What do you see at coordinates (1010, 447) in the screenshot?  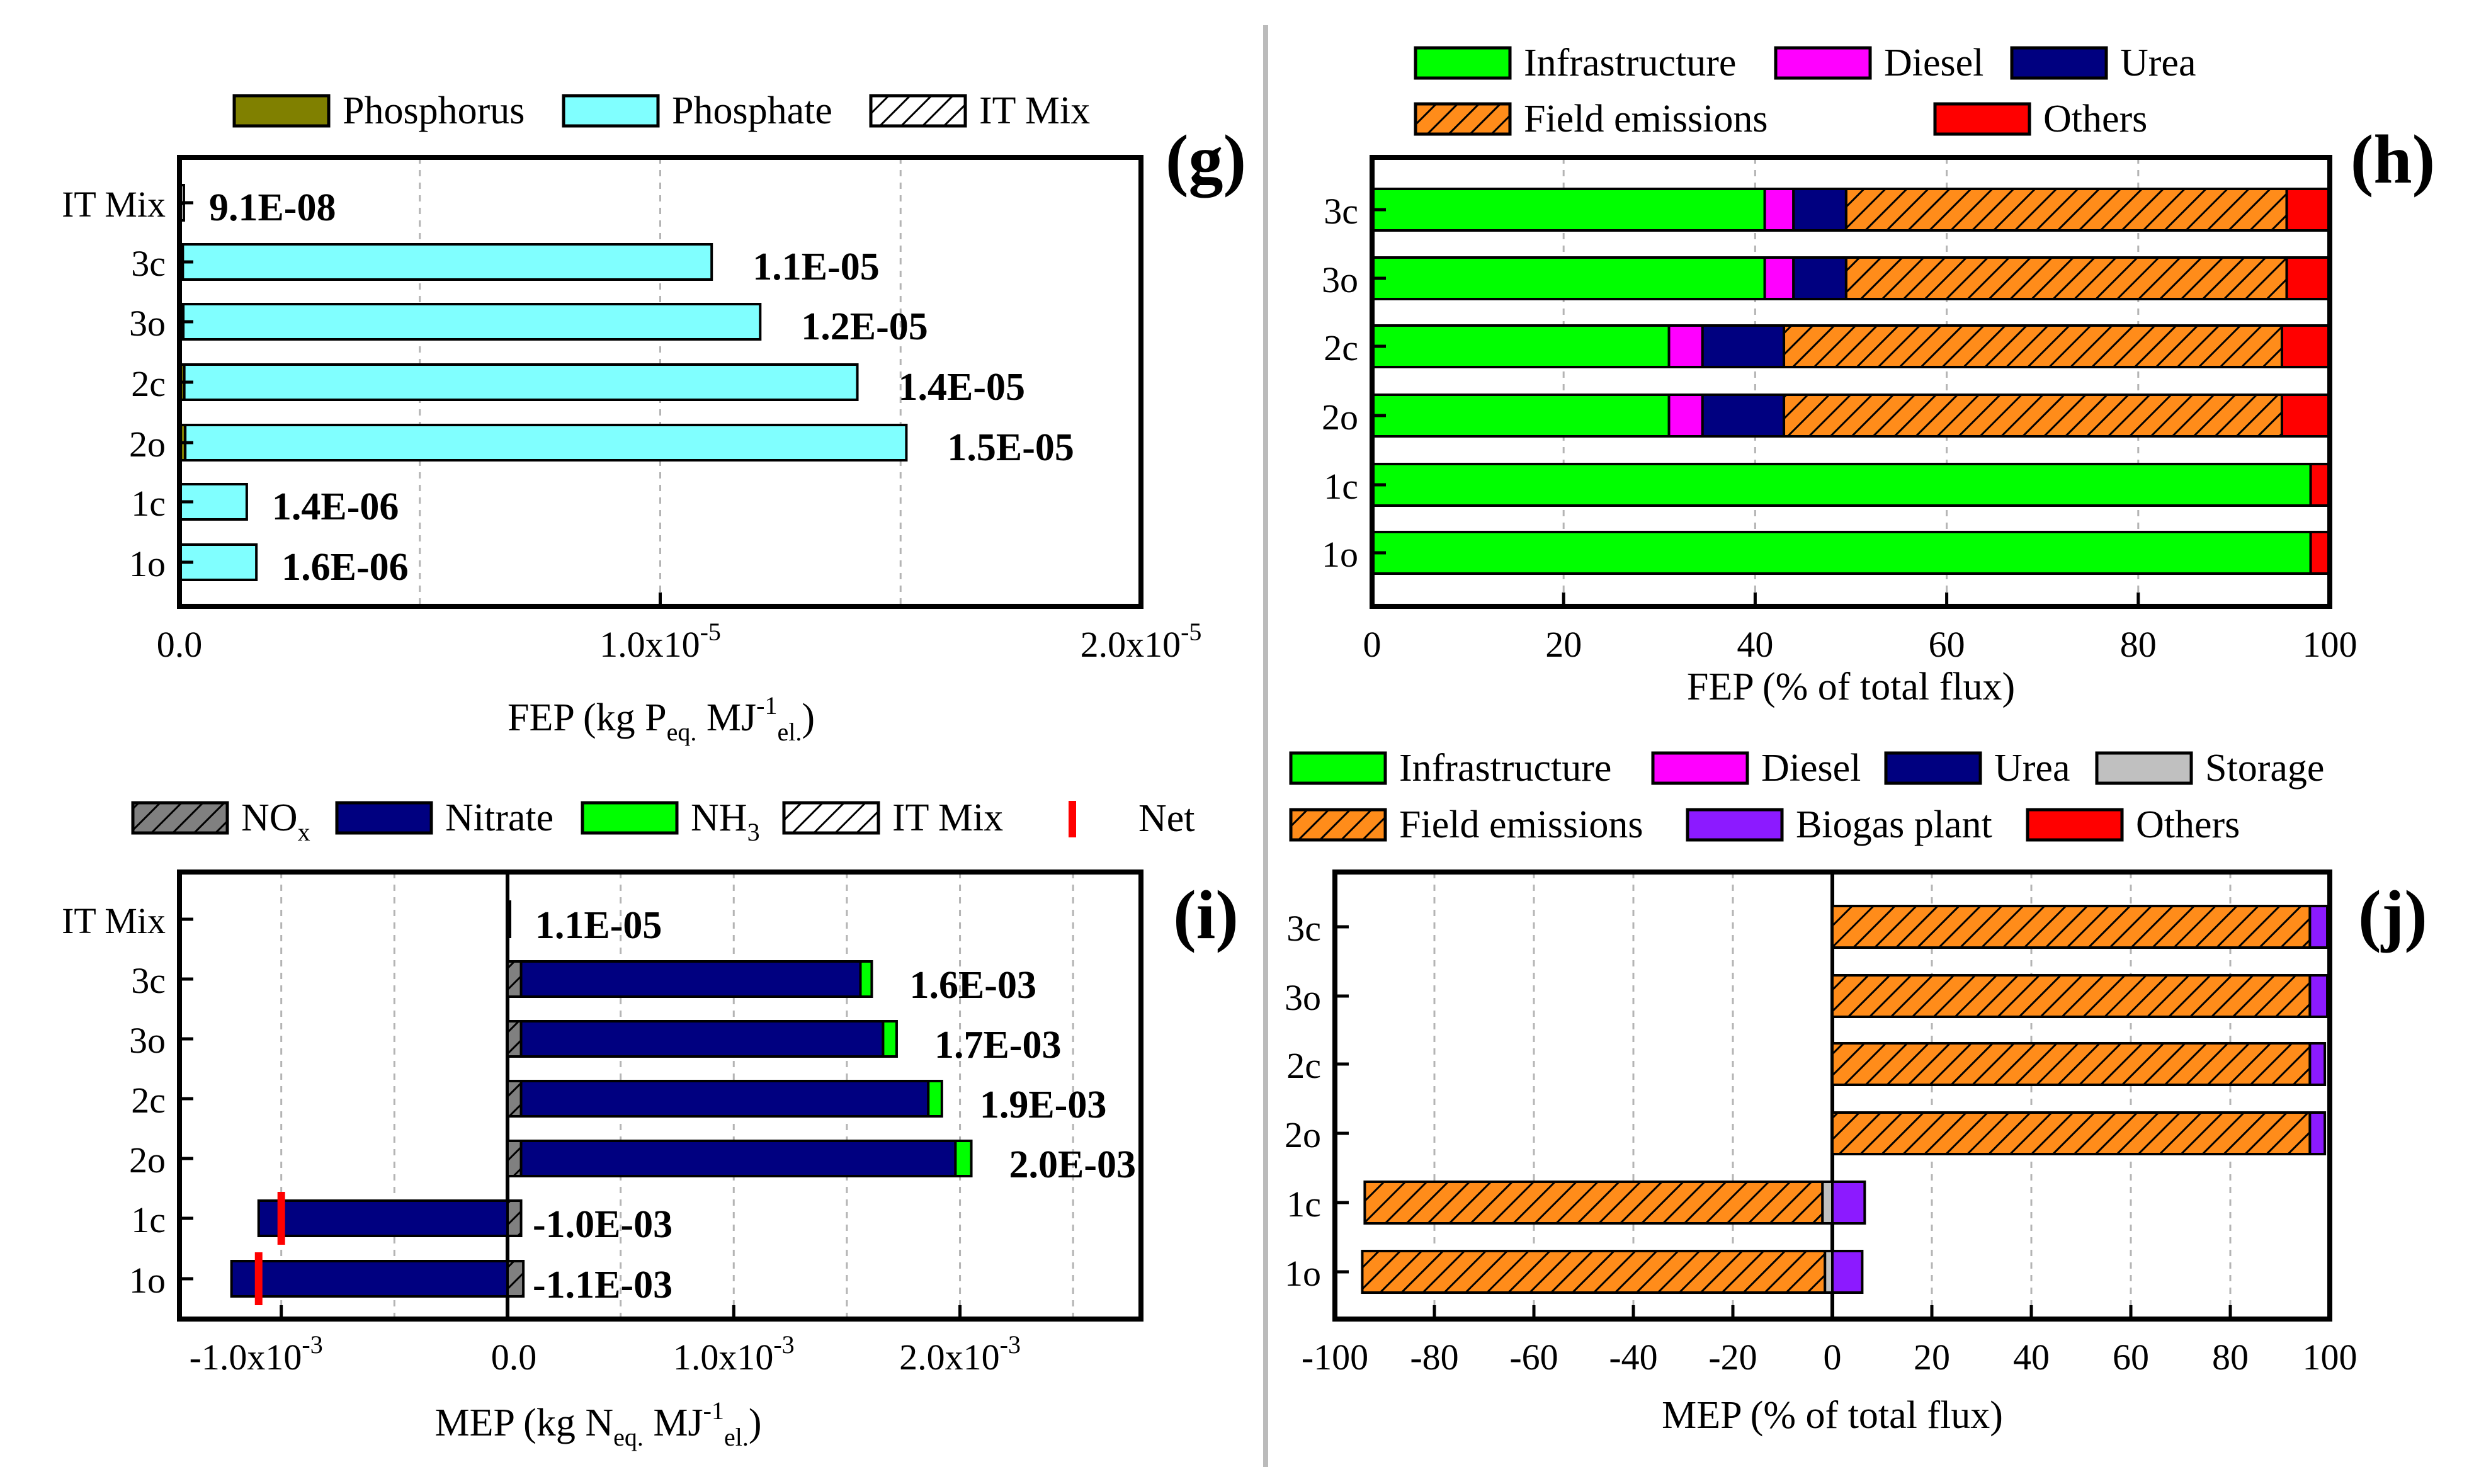 I see `data-label: 1.5E-05` at bounding box center [1010, 447].